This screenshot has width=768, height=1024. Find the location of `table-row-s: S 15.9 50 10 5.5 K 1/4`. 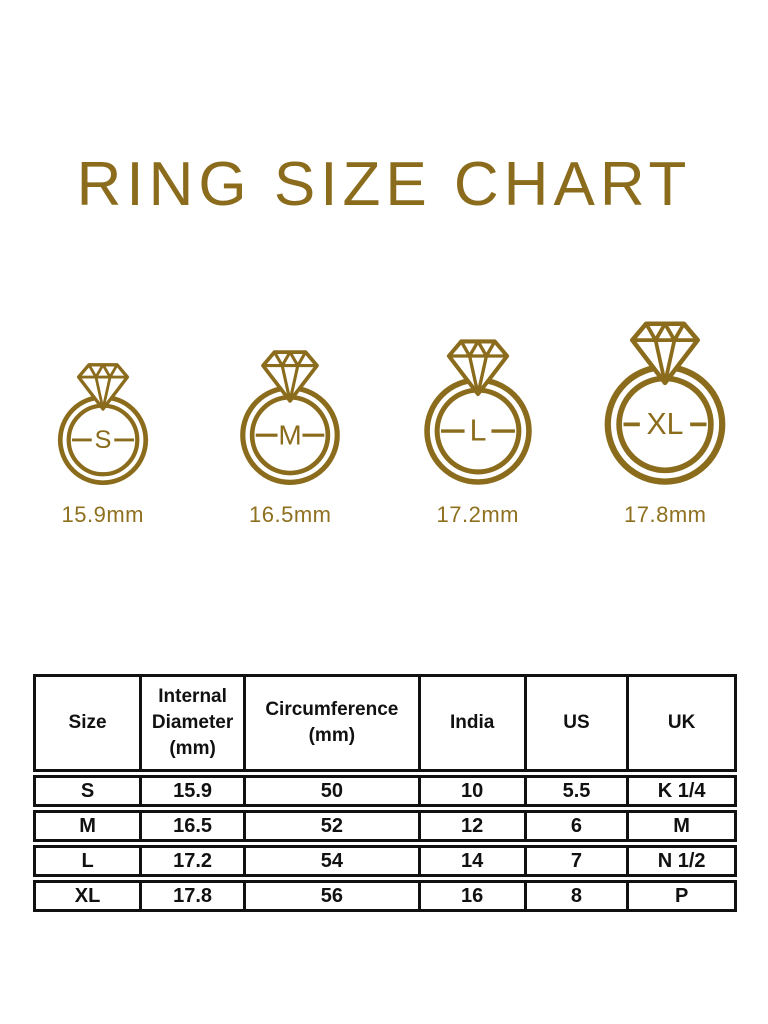

table-row-s: S 15.9 50 10 5.5 K 1/4 is located at coordinates (385, 791).